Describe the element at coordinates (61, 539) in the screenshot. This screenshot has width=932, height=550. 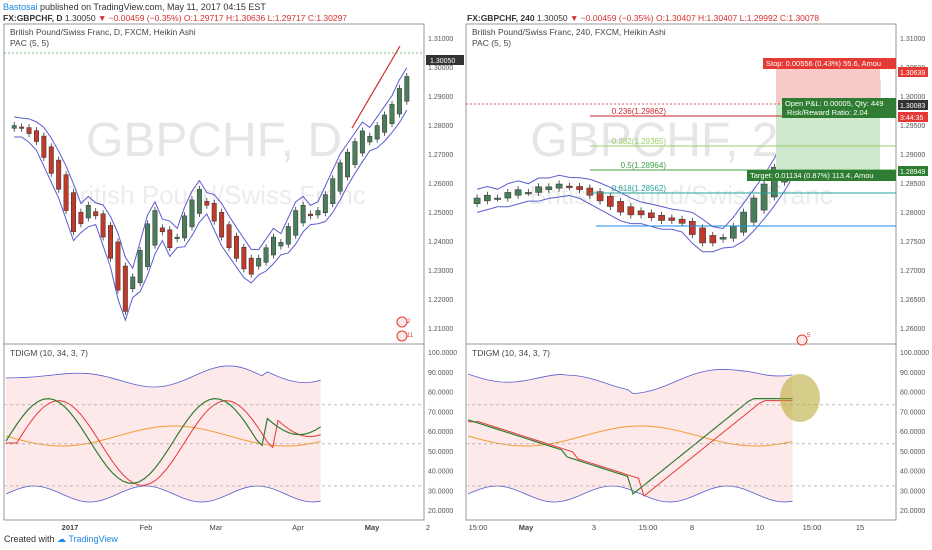
I see `footer: Created with ☁ TradingView` at that location.